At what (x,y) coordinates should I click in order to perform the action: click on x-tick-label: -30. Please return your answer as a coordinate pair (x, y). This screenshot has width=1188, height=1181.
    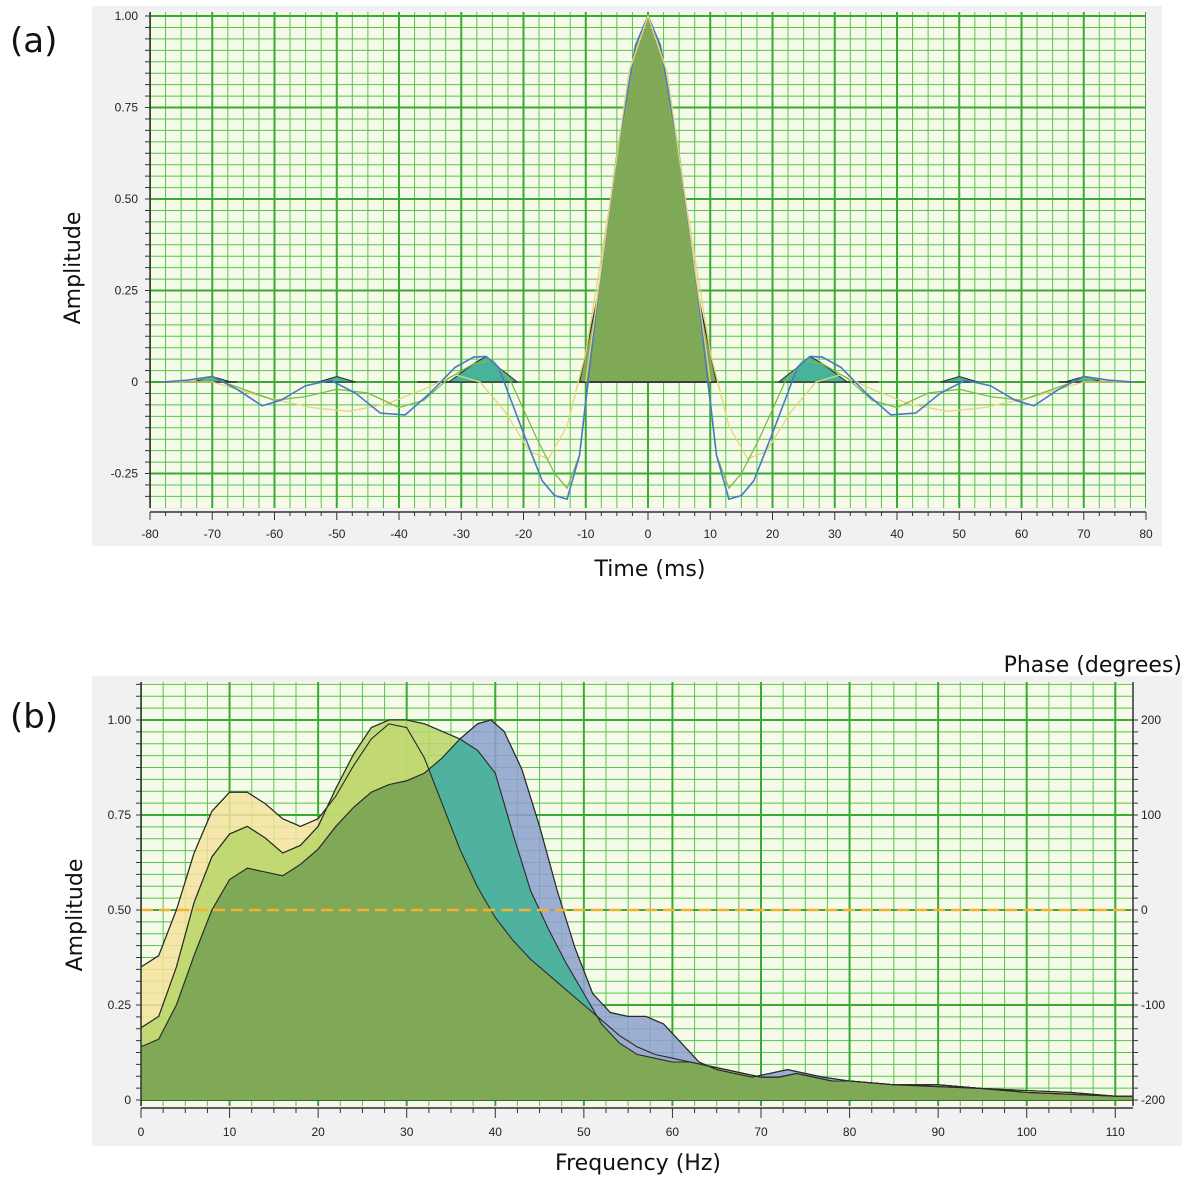
    Looking at the image, I should click on (462, 534).